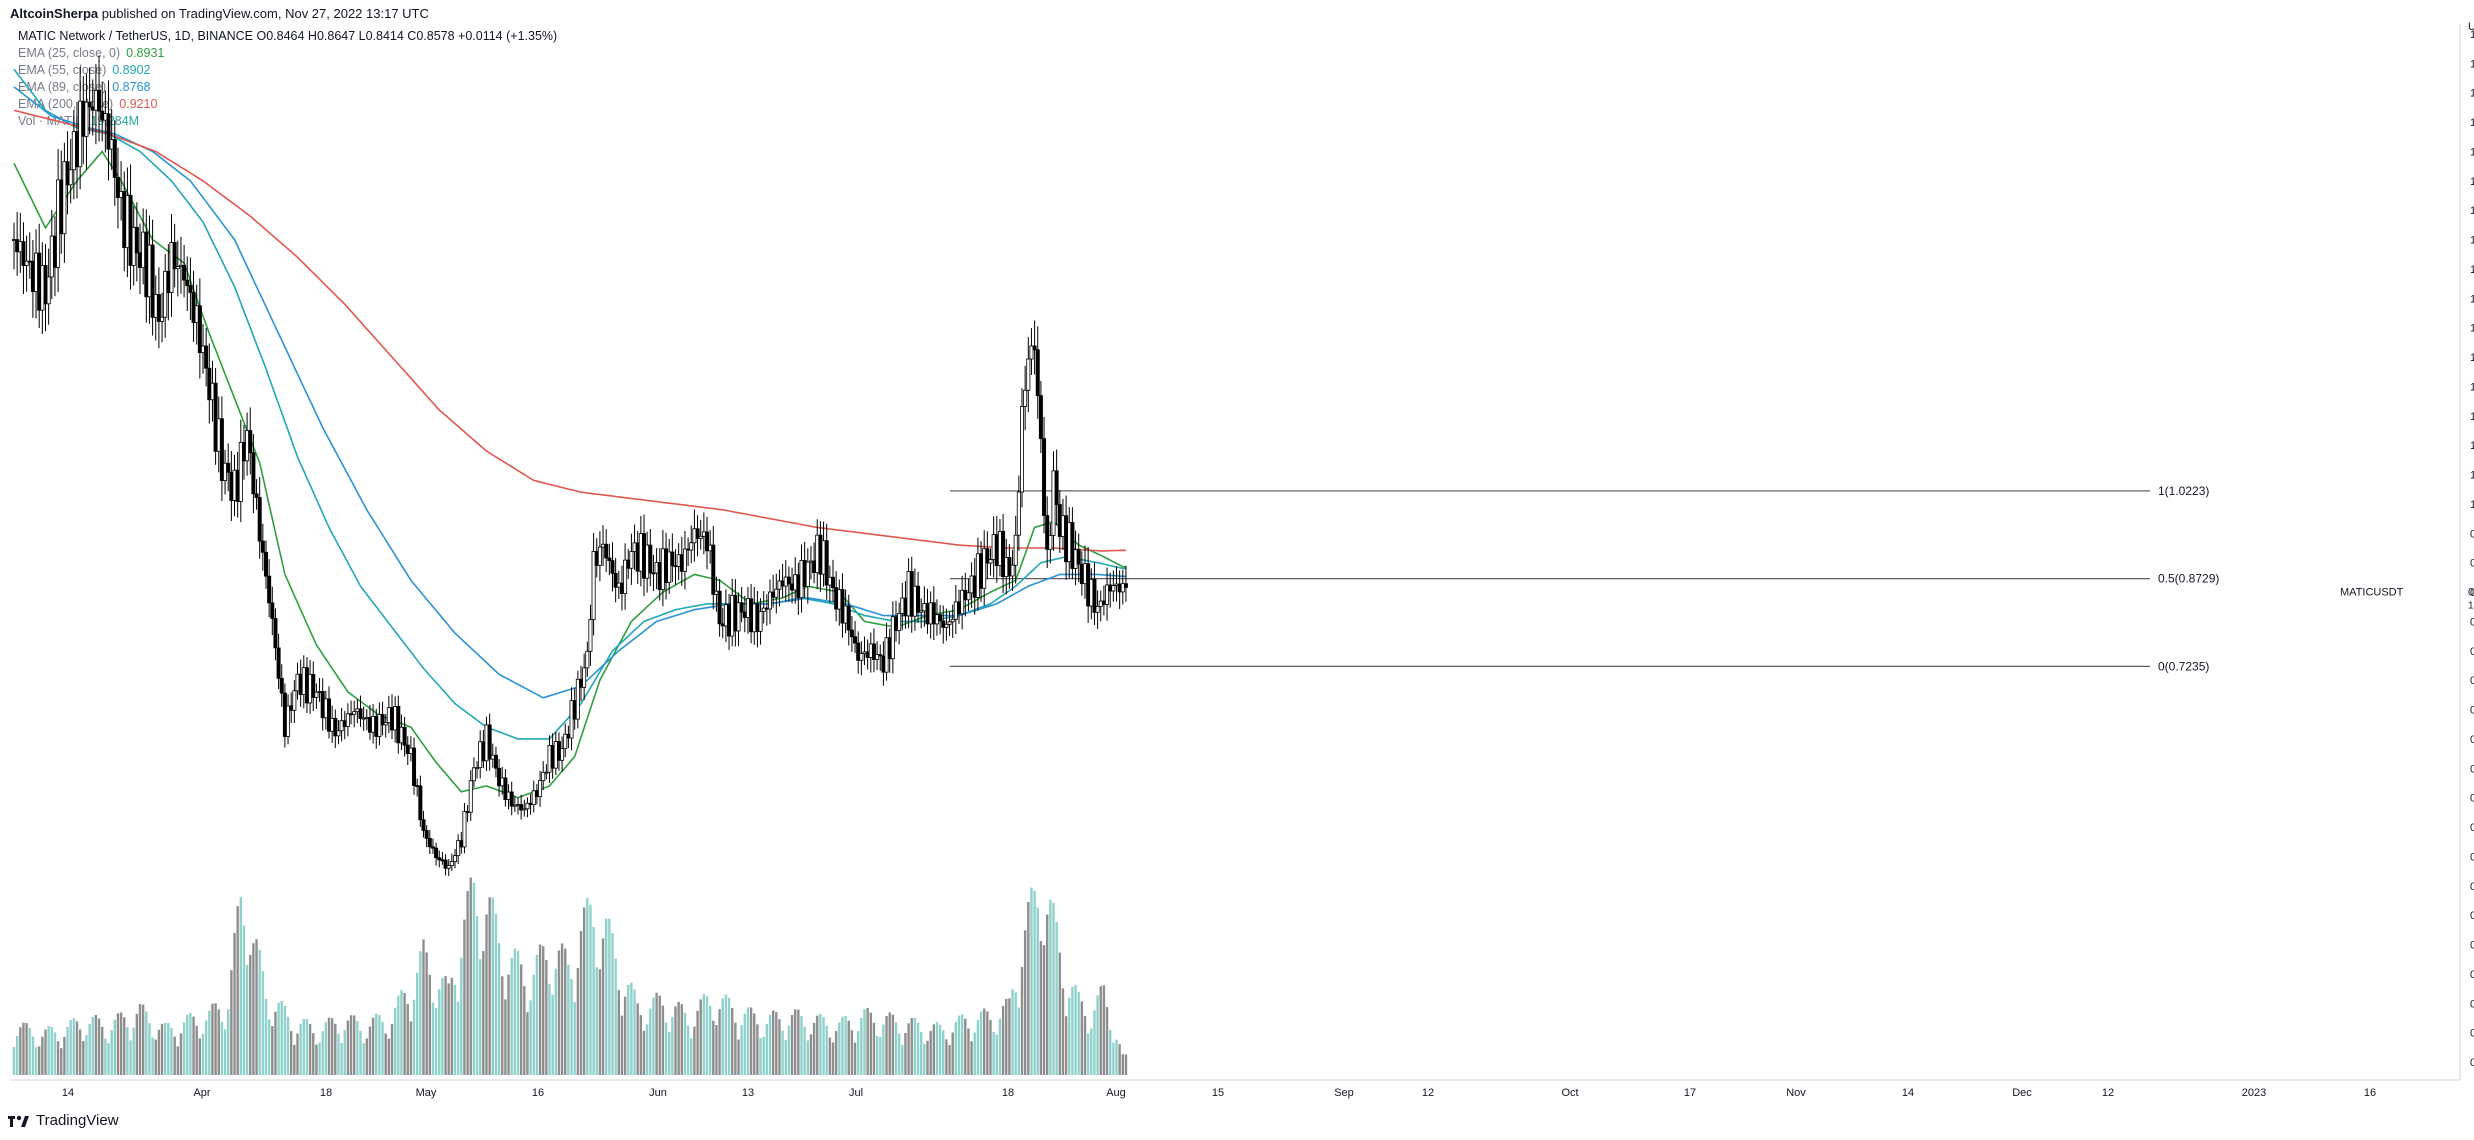 The height and width of the screenshot is (1140, 2474). I want to click on legend-item: EMA (89, close) 0.8768, so click(287, 87).